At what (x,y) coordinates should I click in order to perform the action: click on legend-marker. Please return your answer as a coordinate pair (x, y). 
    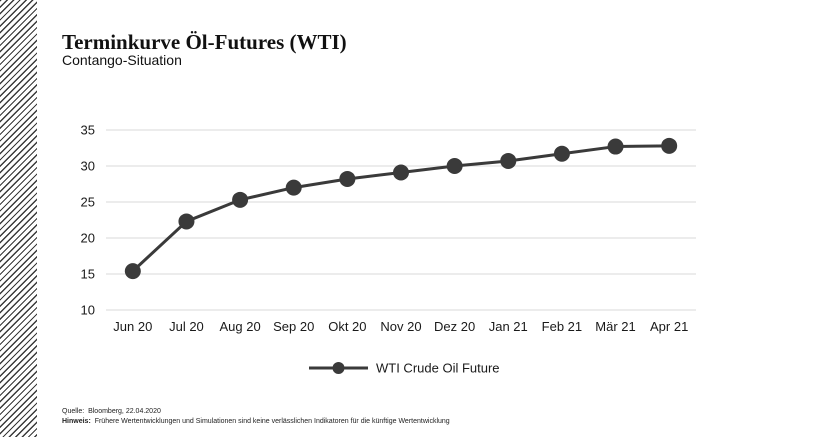
    Looking at the image, I should click on (338, 368).